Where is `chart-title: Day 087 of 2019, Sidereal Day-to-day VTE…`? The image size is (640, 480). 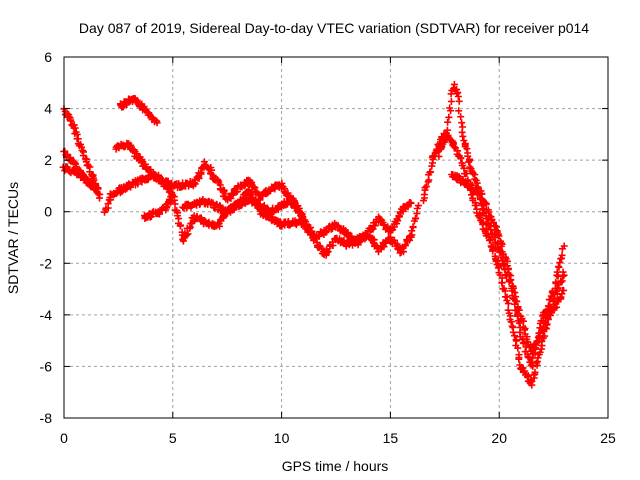
chart-title: Day 087 of 2019, Sidereal Day-to-day VTE… is located at coordinates (334, 28).